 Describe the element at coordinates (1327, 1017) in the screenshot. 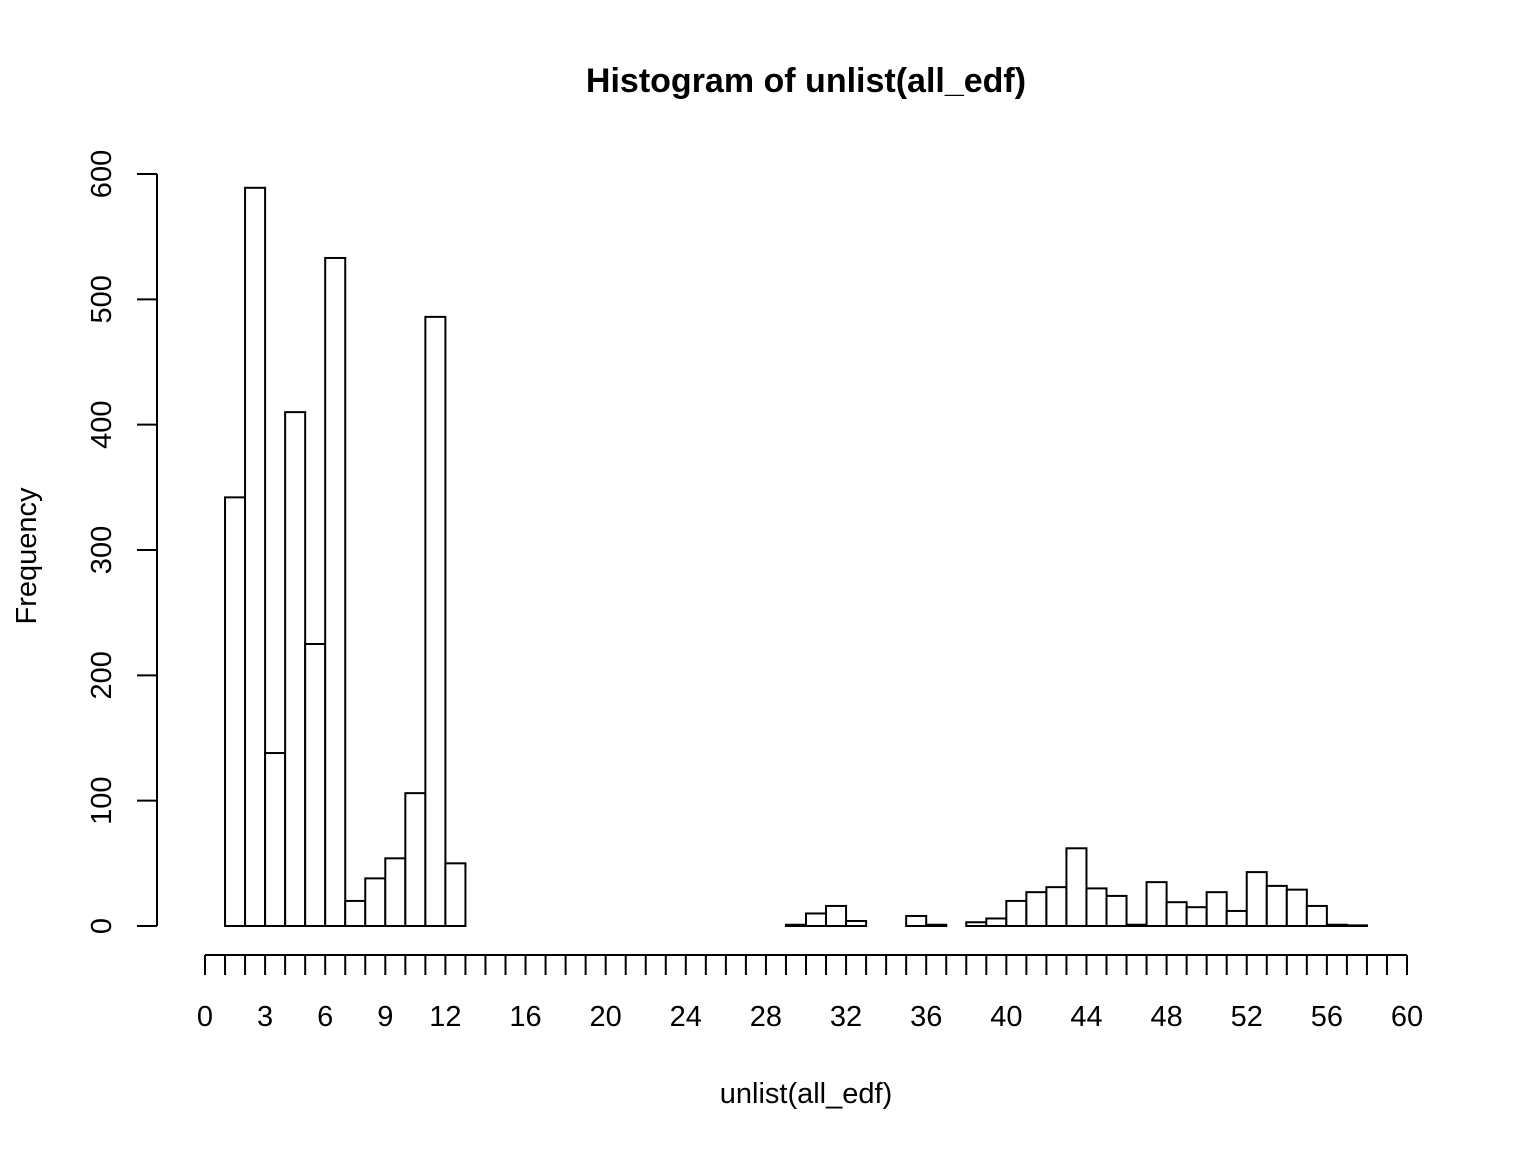

I see `x-tick-label: 56` at that location.